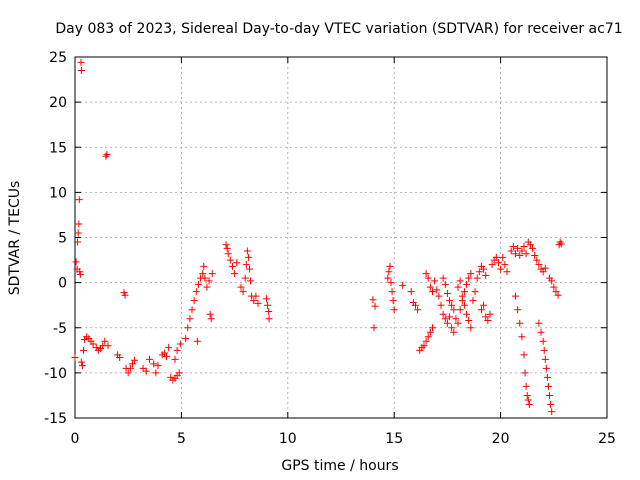 The image size is (640, 480). Describe the element at coordinates (288, 439) in the screenshot. I see `x-tick-label: 10` at that location.